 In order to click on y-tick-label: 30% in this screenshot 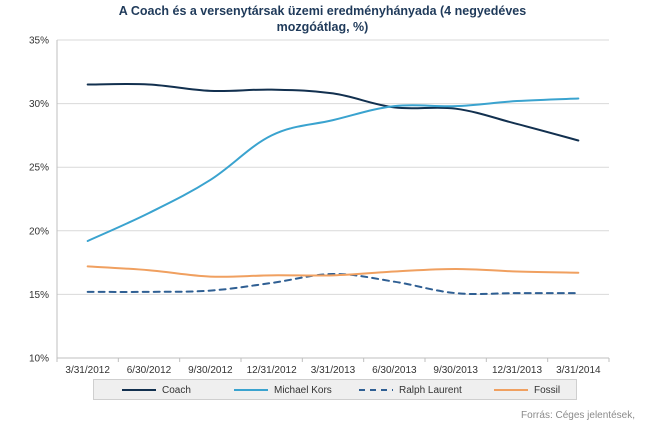, I will do `click(39, 104)`.